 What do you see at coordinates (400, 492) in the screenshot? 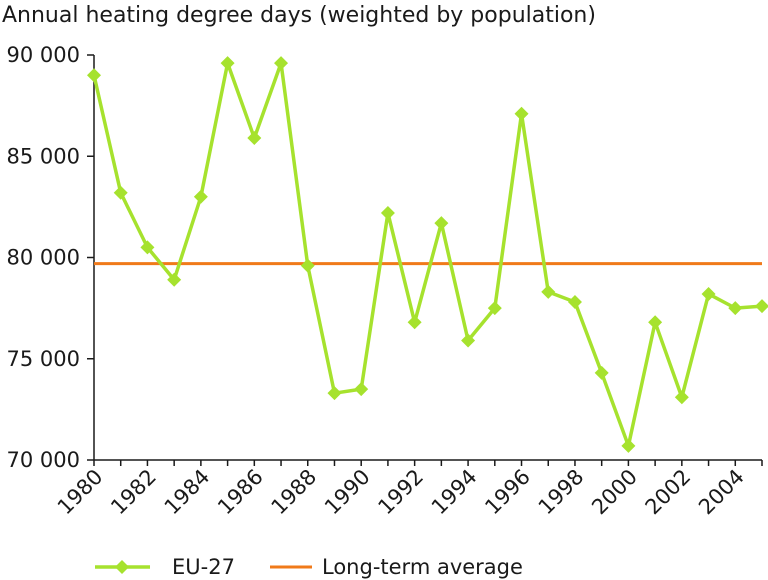
I see `x-tick-label: 1992` at bounding box center [400, 492].